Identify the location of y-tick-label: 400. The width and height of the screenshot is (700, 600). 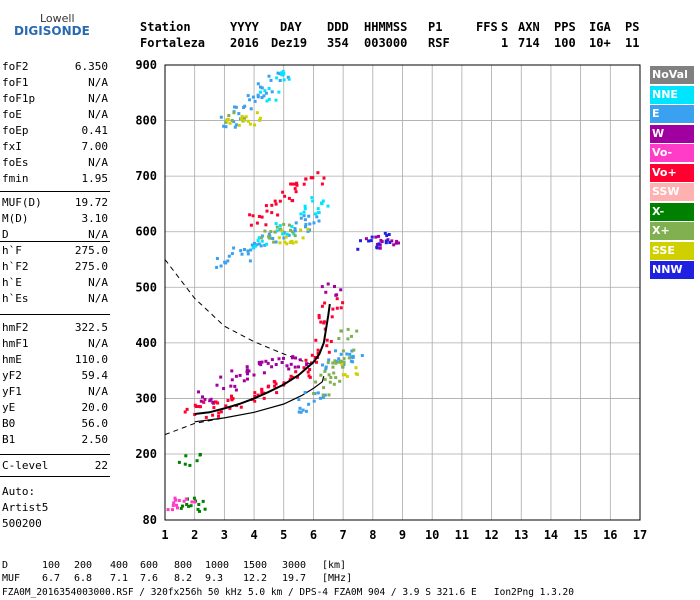
(146, 343).